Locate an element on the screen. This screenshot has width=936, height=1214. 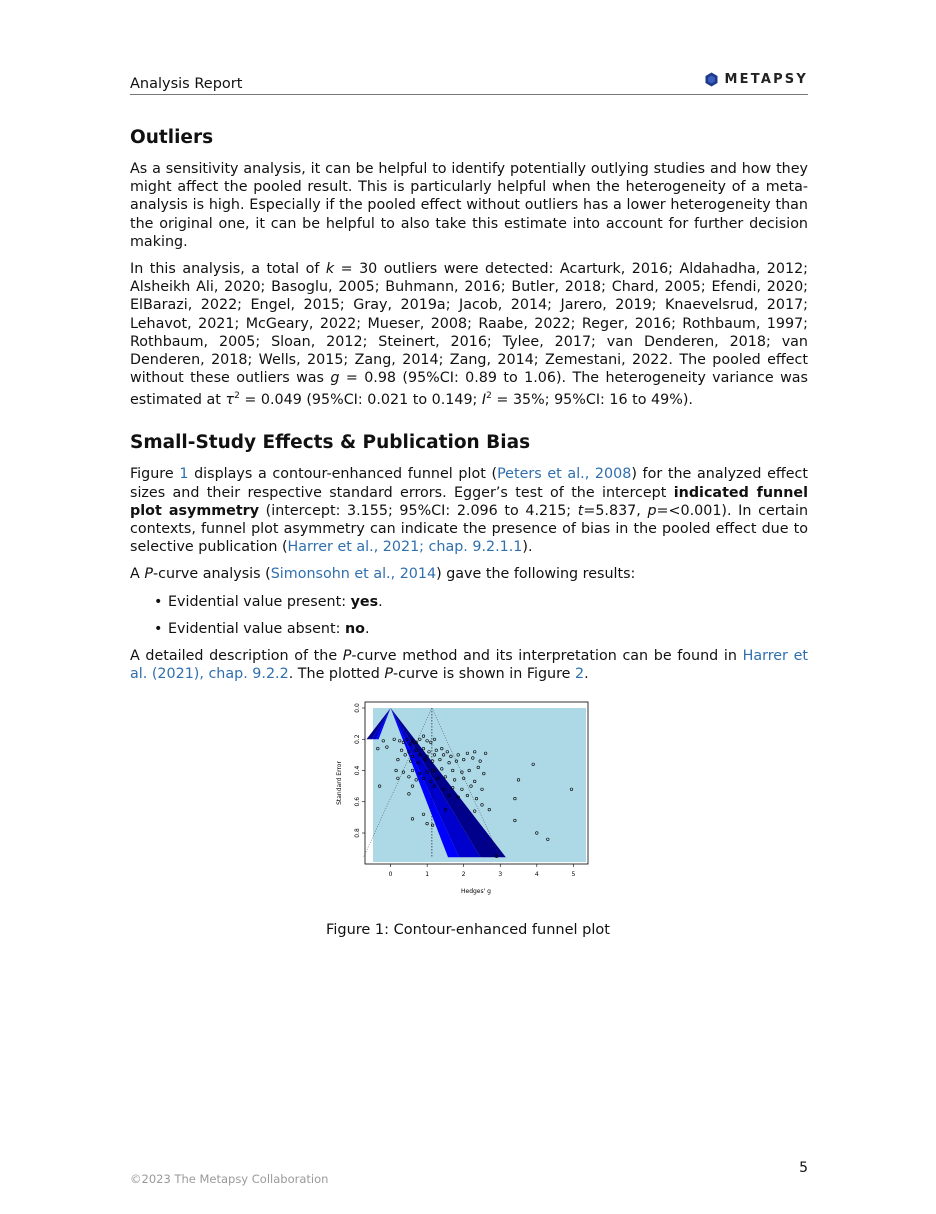
hexagon-logo-icon is located at coordinates (711, 79).